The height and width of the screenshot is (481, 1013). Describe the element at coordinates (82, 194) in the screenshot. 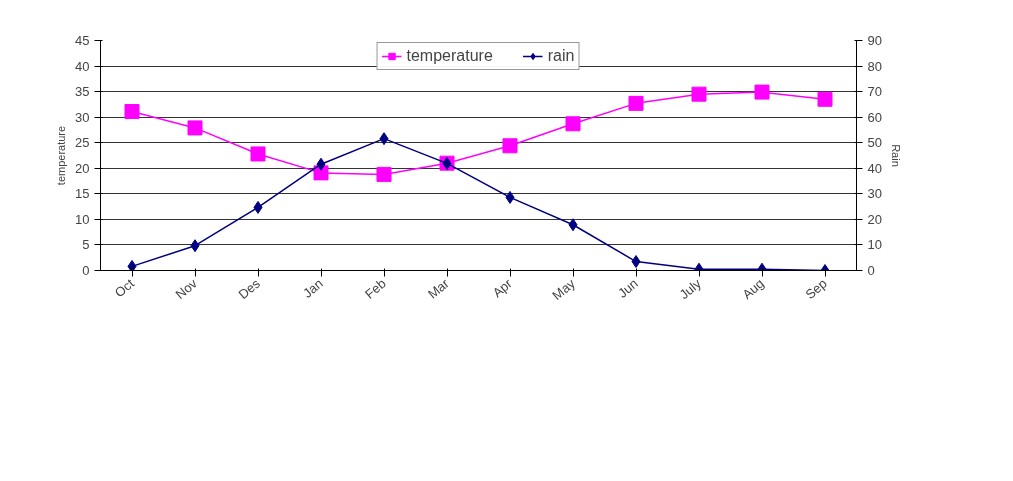

I see `y-tick-label: 15` at that location.